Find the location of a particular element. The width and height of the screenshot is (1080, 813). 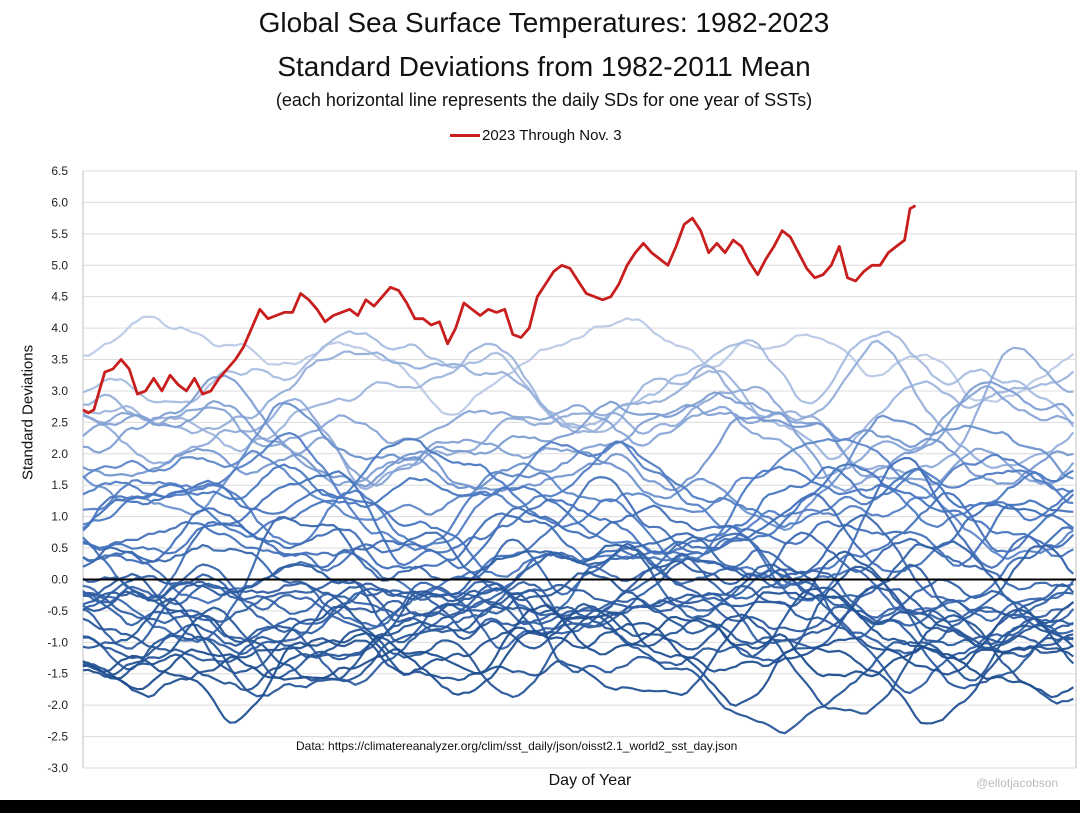

y-tick-label: 4.0 is located at coordinates (59, 328).